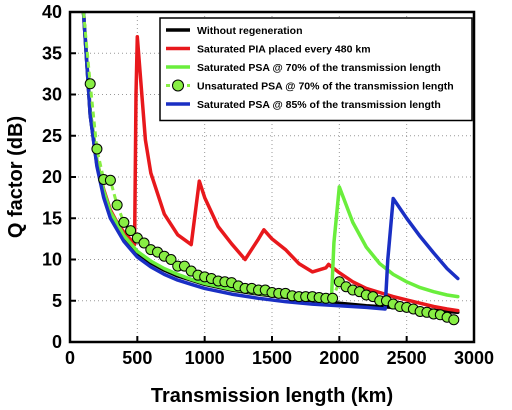  I want to click on x-tick-label: 2500, so click(407, 358).